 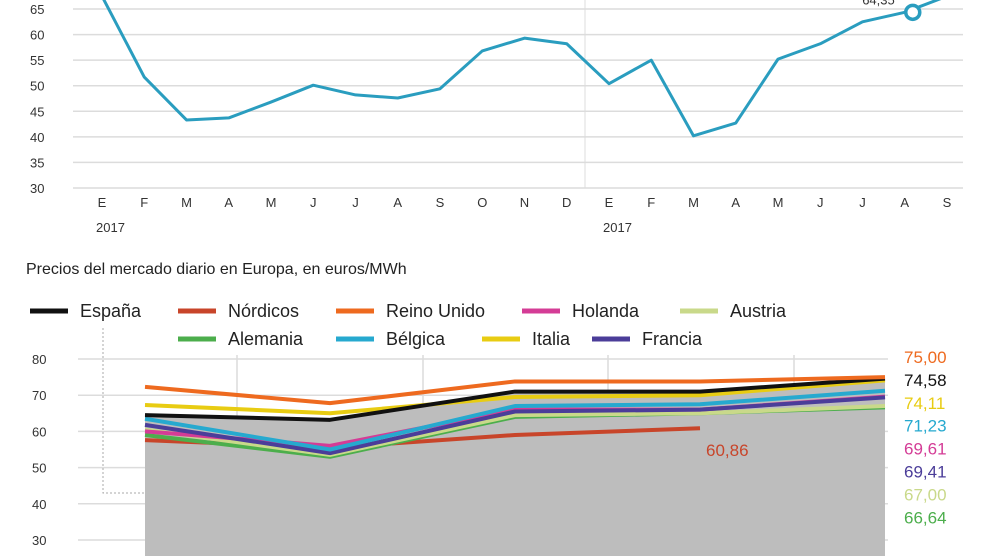 What do you see at coordinates (39, 359) in the screenshot?
I see `y-tick-label: 80` at bounding box center [39, 359].